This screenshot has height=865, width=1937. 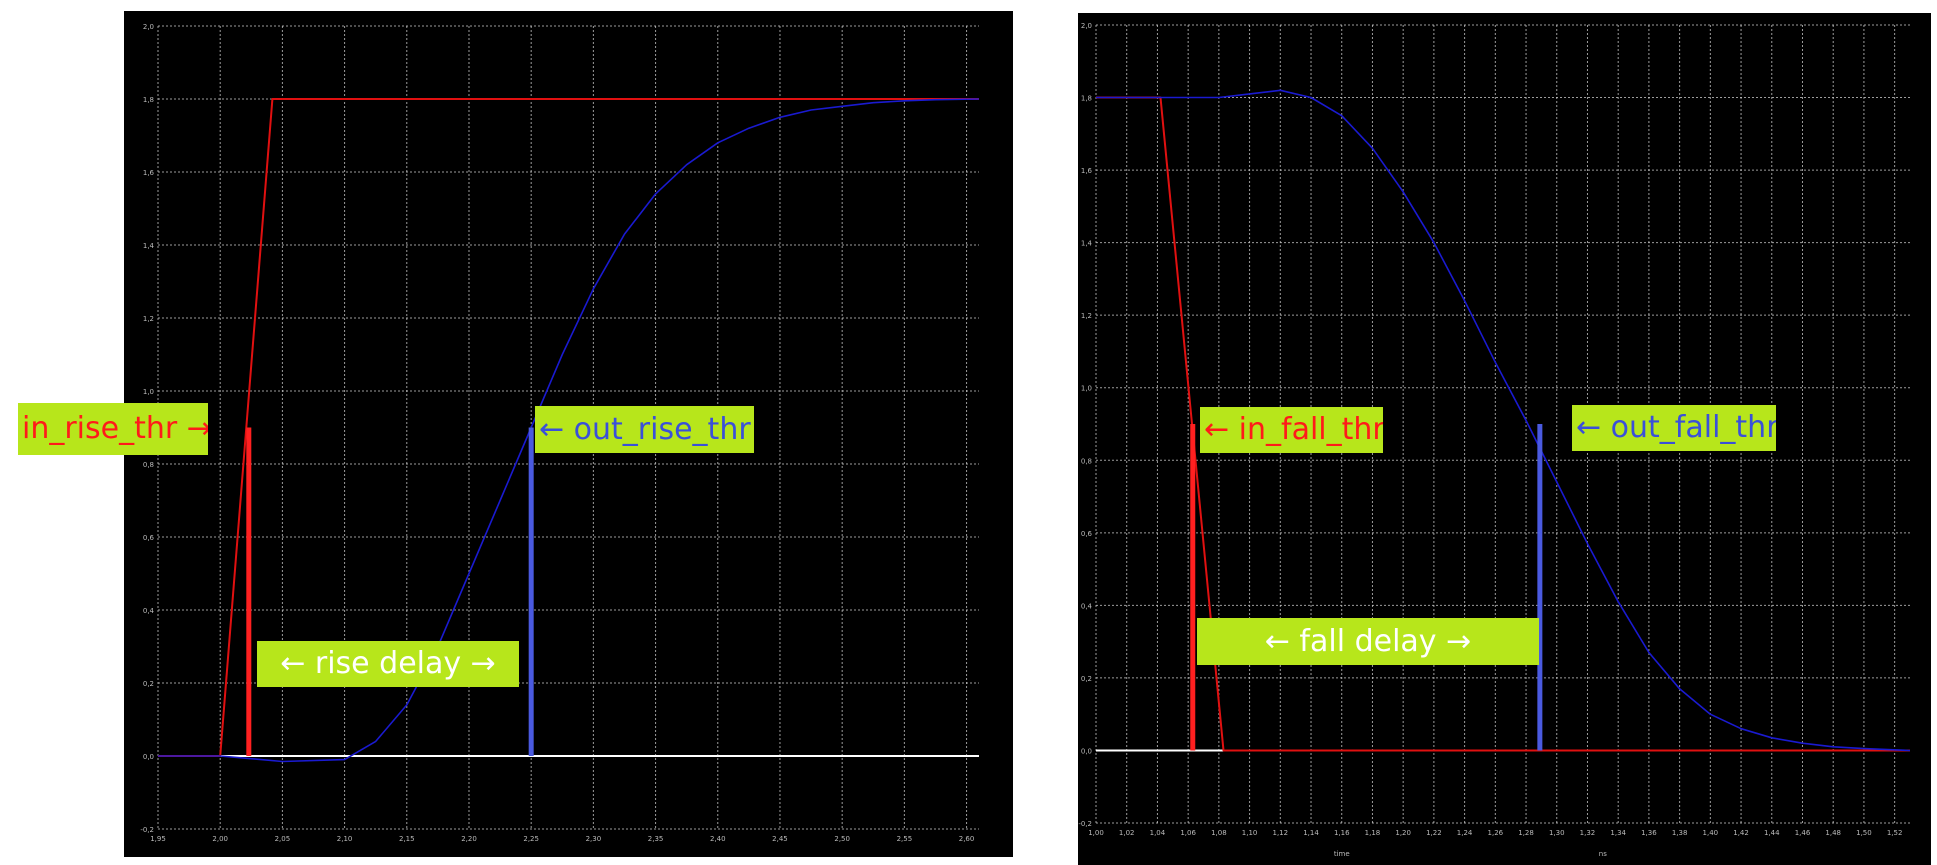 I want to click on fall-x-tick-label: 1,34, so click(x=1618, y=833).